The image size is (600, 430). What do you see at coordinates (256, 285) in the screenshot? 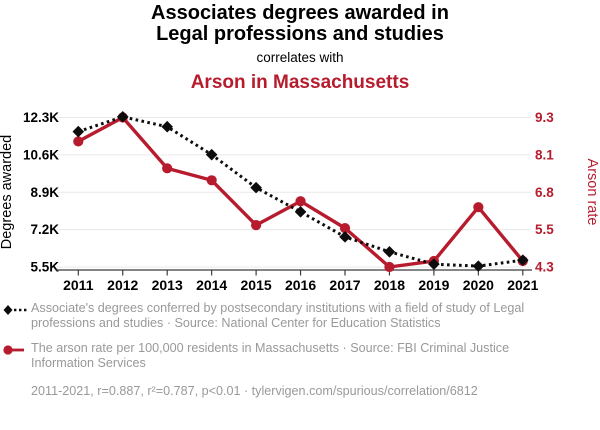
I see `x-tick-label: 2015` at bounding box center [256, 285].